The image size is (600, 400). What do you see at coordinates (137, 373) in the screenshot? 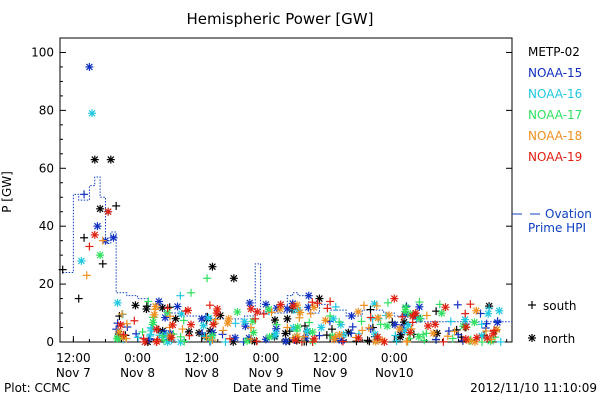
I see `x-tick-label-date: Nov 8` at bounding box center [137, 373].